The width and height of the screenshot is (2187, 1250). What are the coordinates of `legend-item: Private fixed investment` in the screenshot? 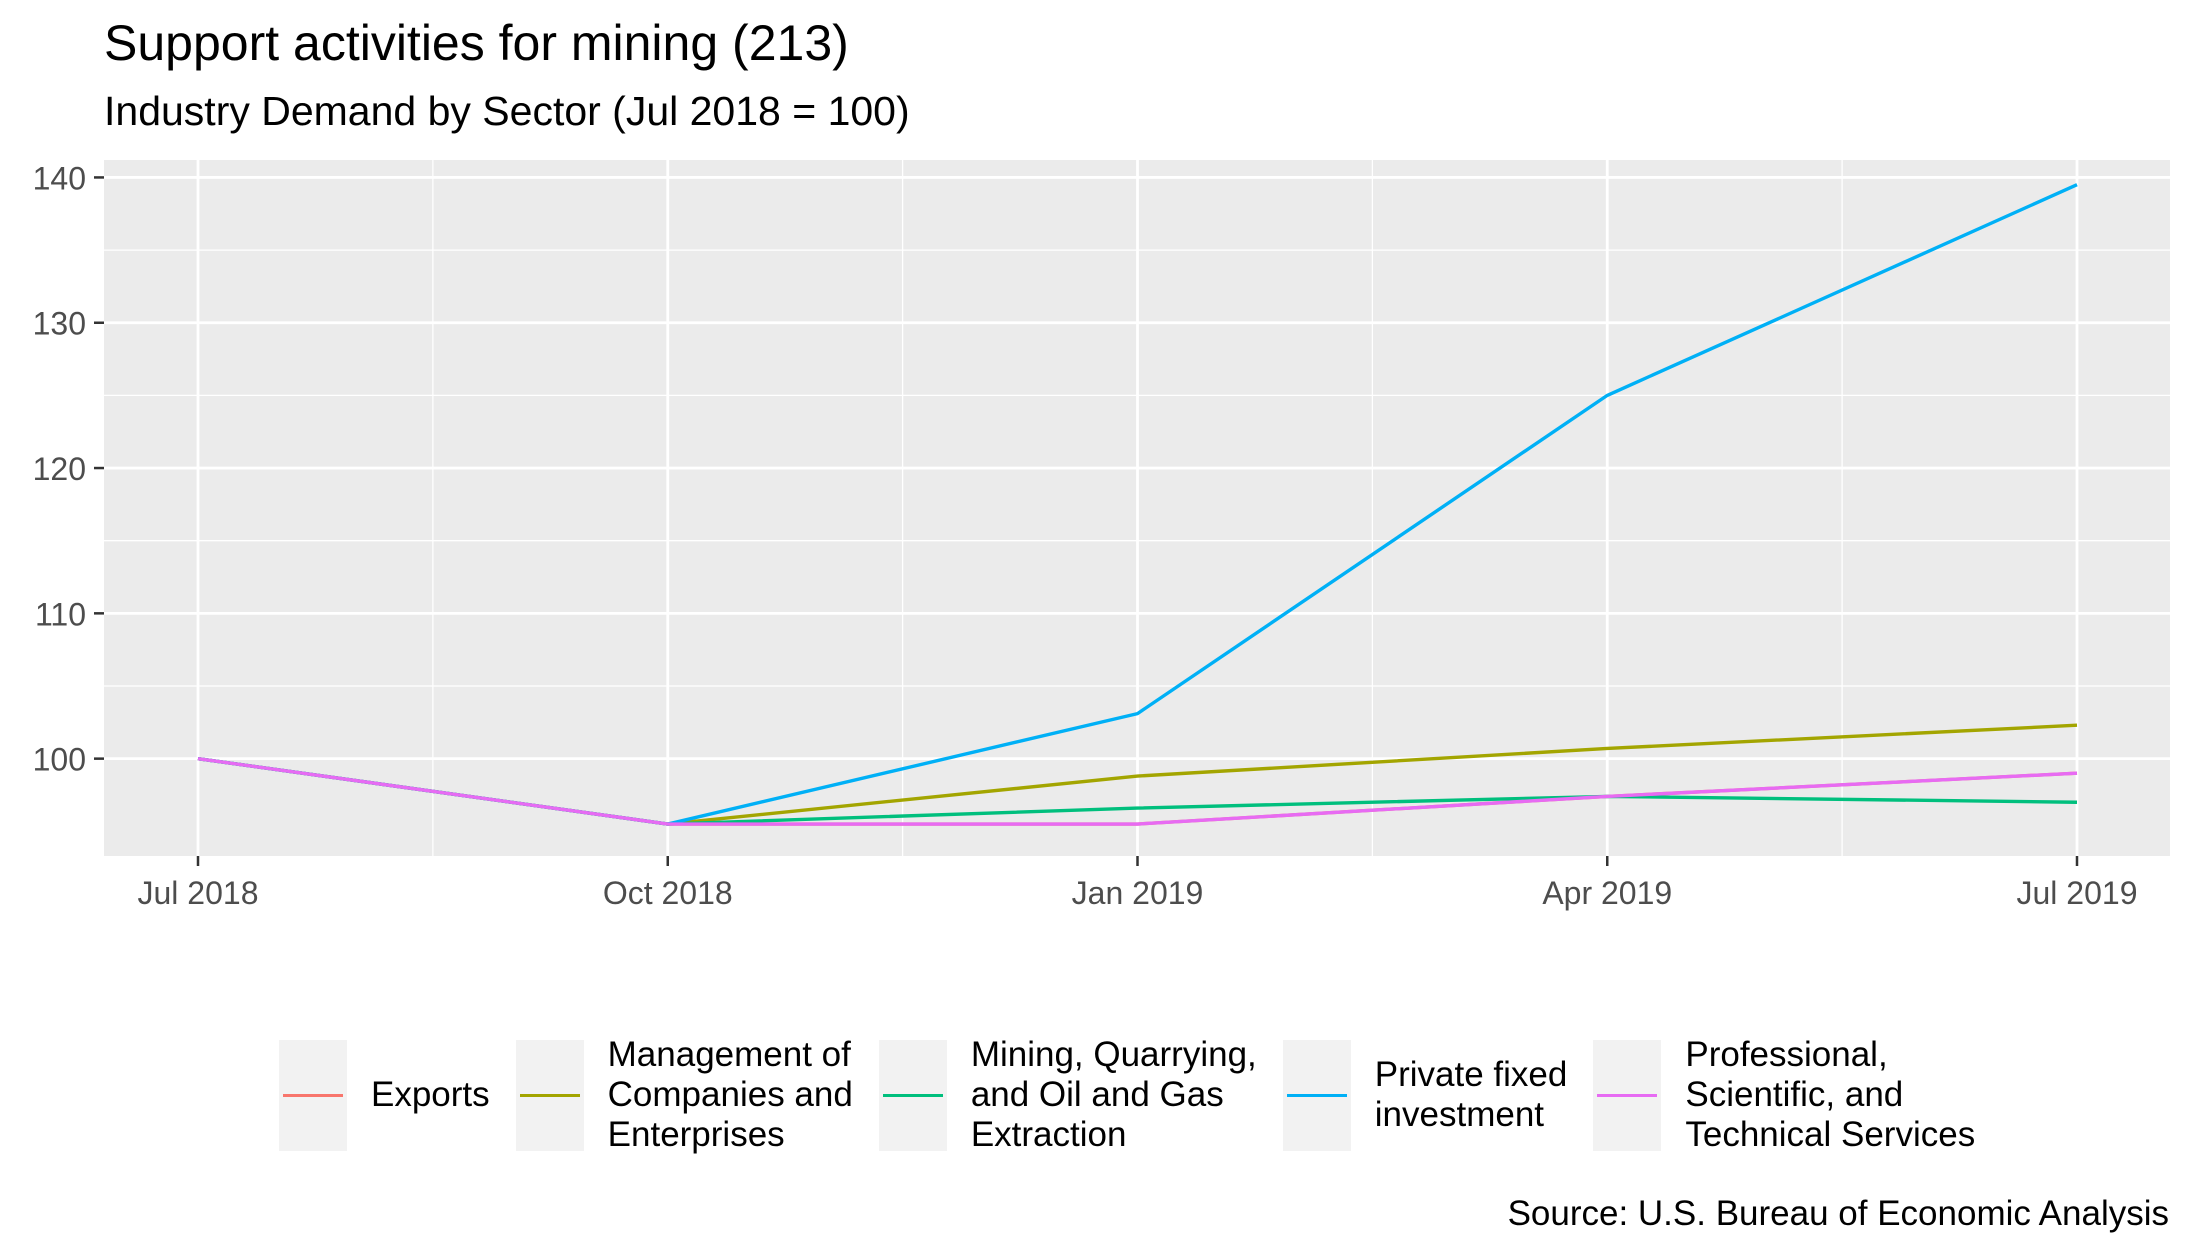 It's located at (1425, 1095).